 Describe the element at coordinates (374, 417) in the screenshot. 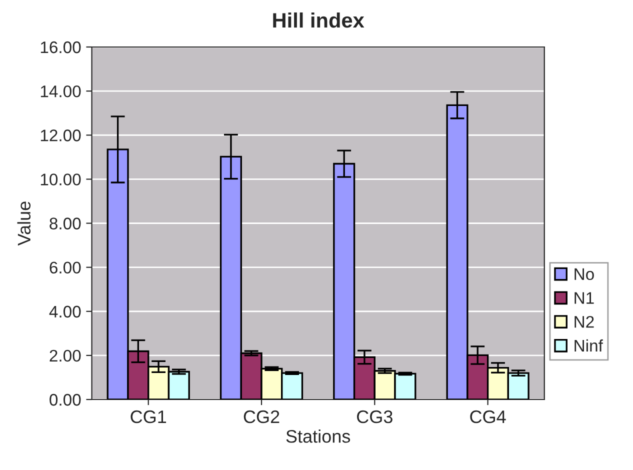

I see `x-tick-label: CG3` at that location.